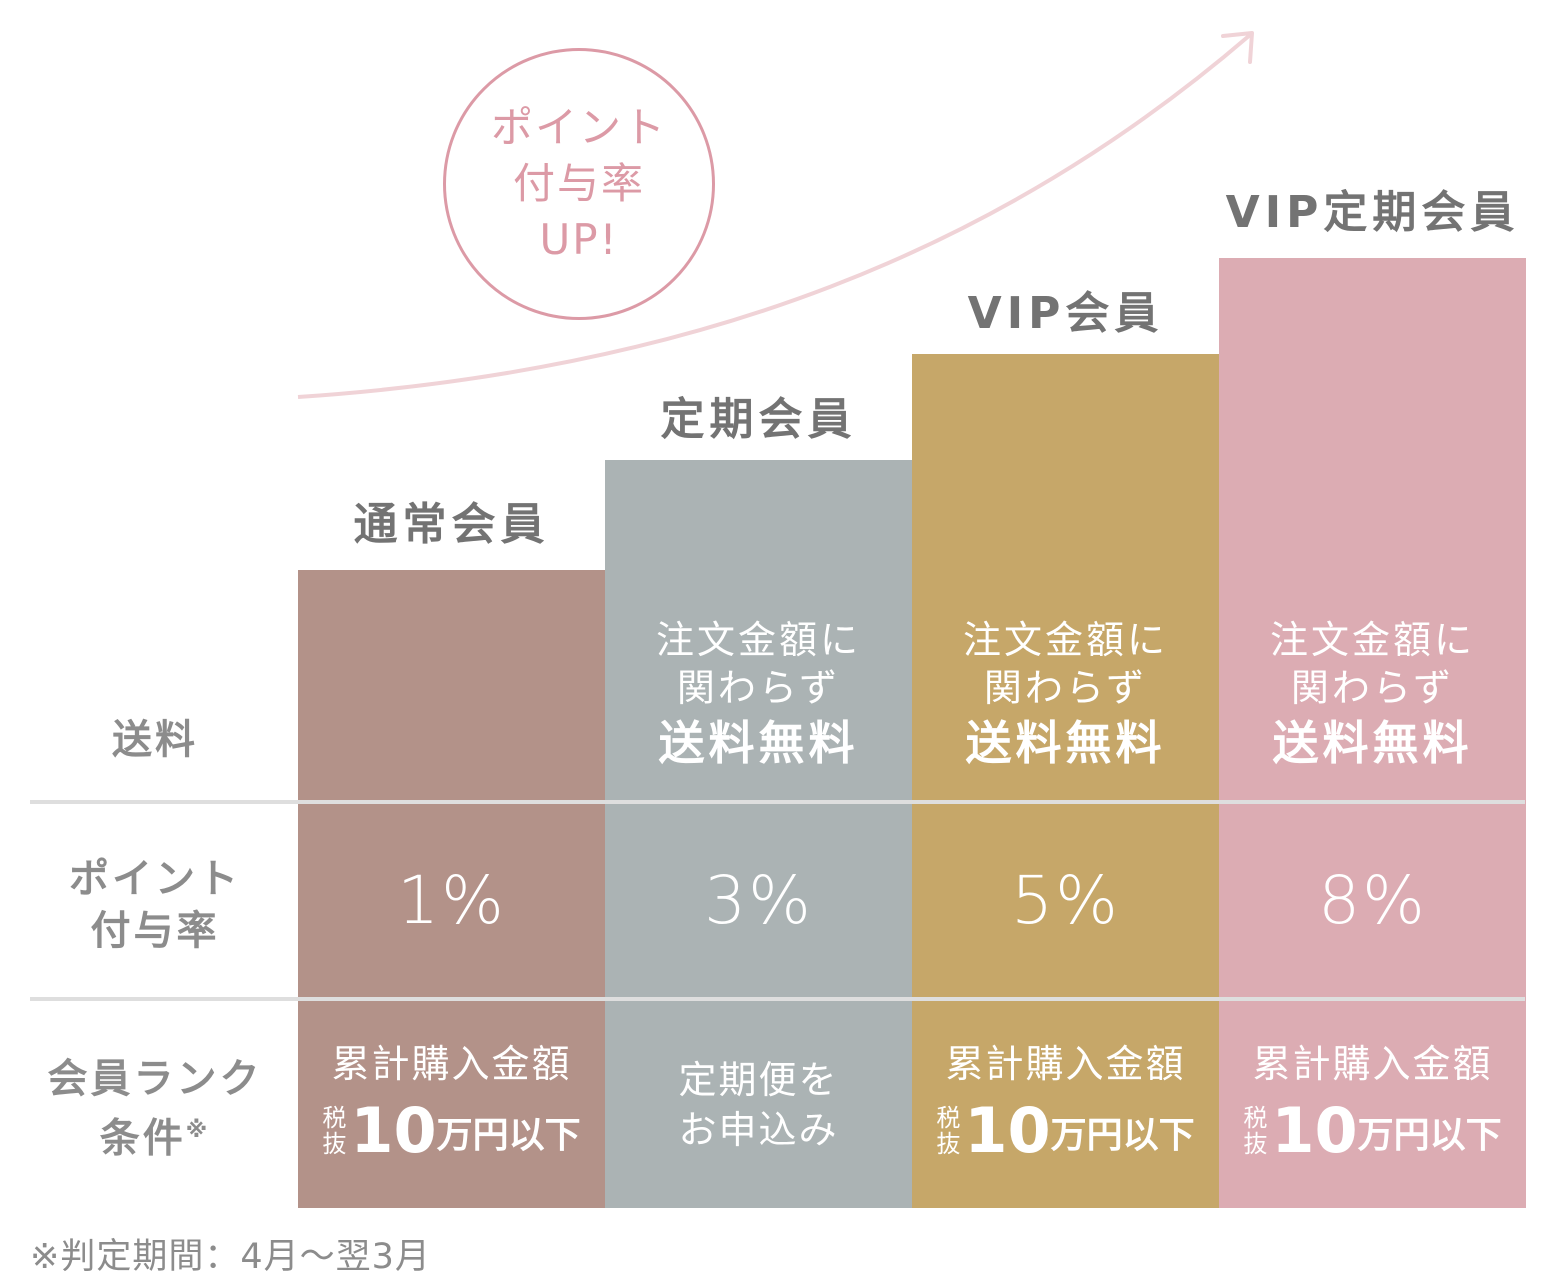  I want to click on row-label-shipping: 送料, so click(155, 740).